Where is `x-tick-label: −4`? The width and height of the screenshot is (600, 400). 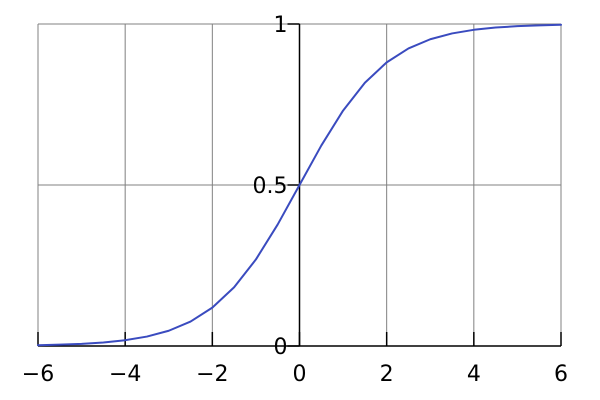 x-tick-label: −4 is located at coordinates (125, 374).